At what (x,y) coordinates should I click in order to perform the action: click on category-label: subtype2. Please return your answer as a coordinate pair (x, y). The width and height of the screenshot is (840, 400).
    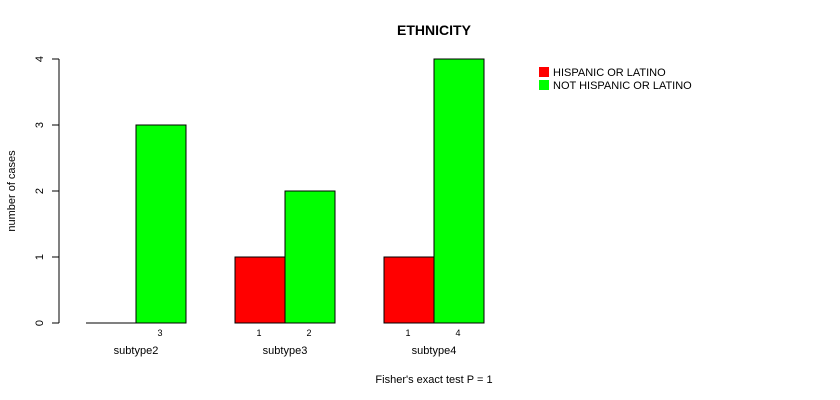
    Looking at the image, I should click on (136, 351).